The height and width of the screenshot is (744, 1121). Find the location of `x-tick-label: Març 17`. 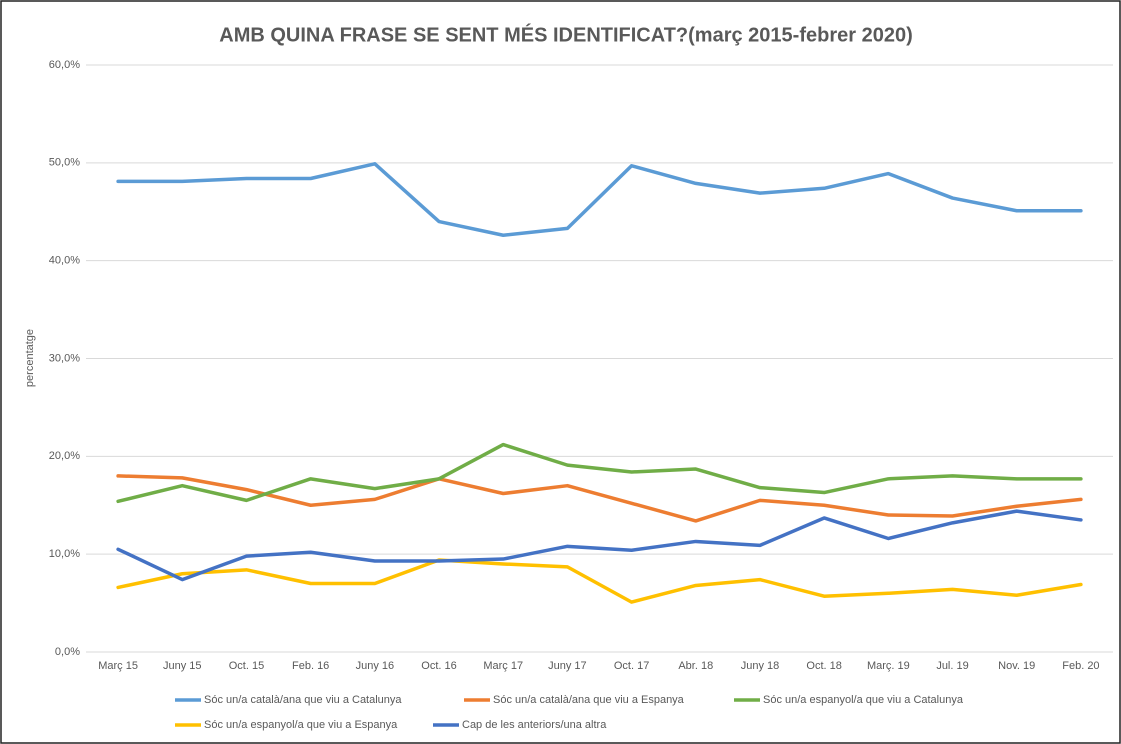

x-tick-label: Març 17 is located at coordinates (503, 666).